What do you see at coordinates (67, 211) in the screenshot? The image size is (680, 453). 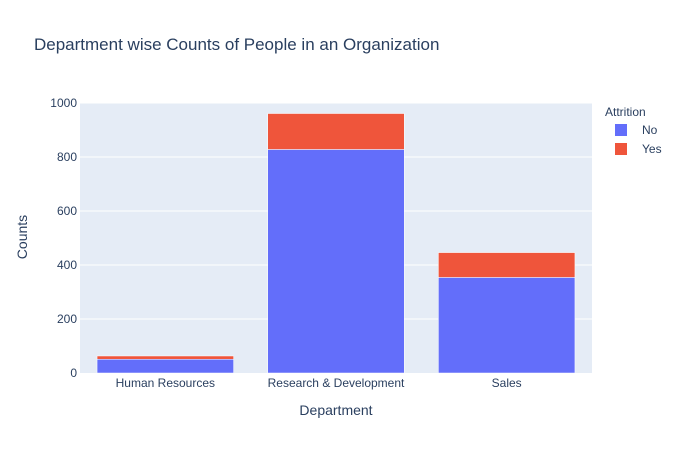 I see `y-tick-label: 600` at bounding box center [67, 211].